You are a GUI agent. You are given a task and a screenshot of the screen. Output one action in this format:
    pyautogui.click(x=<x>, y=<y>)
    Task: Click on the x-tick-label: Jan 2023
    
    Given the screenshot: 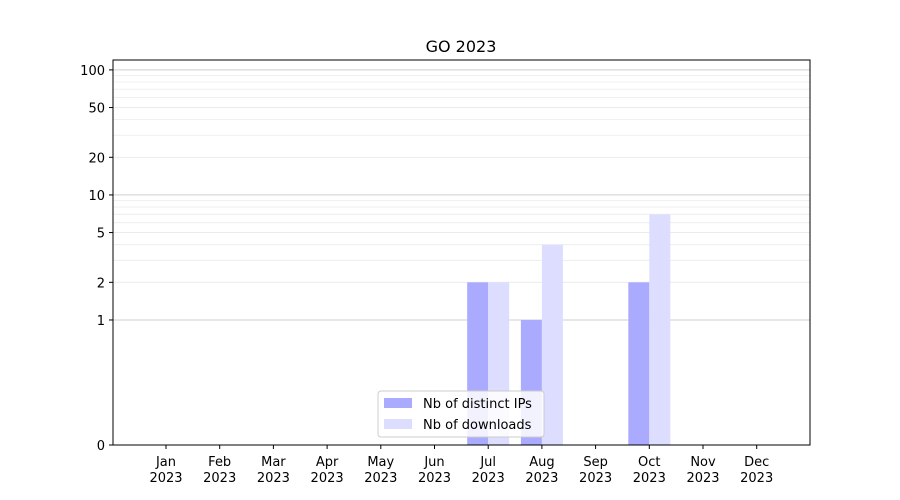 What is the action you would take?
    pyautogui.click(x=165, y=470)
    